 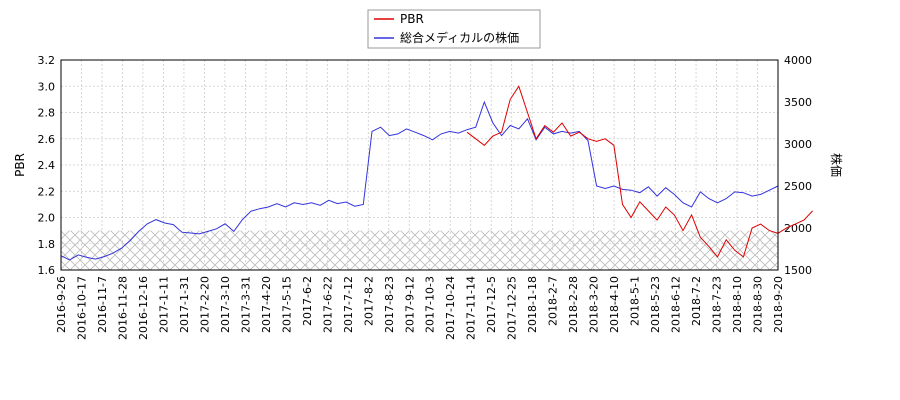 I want to click on y-left-tick-label: 3.0, so click(x=47, y=86).